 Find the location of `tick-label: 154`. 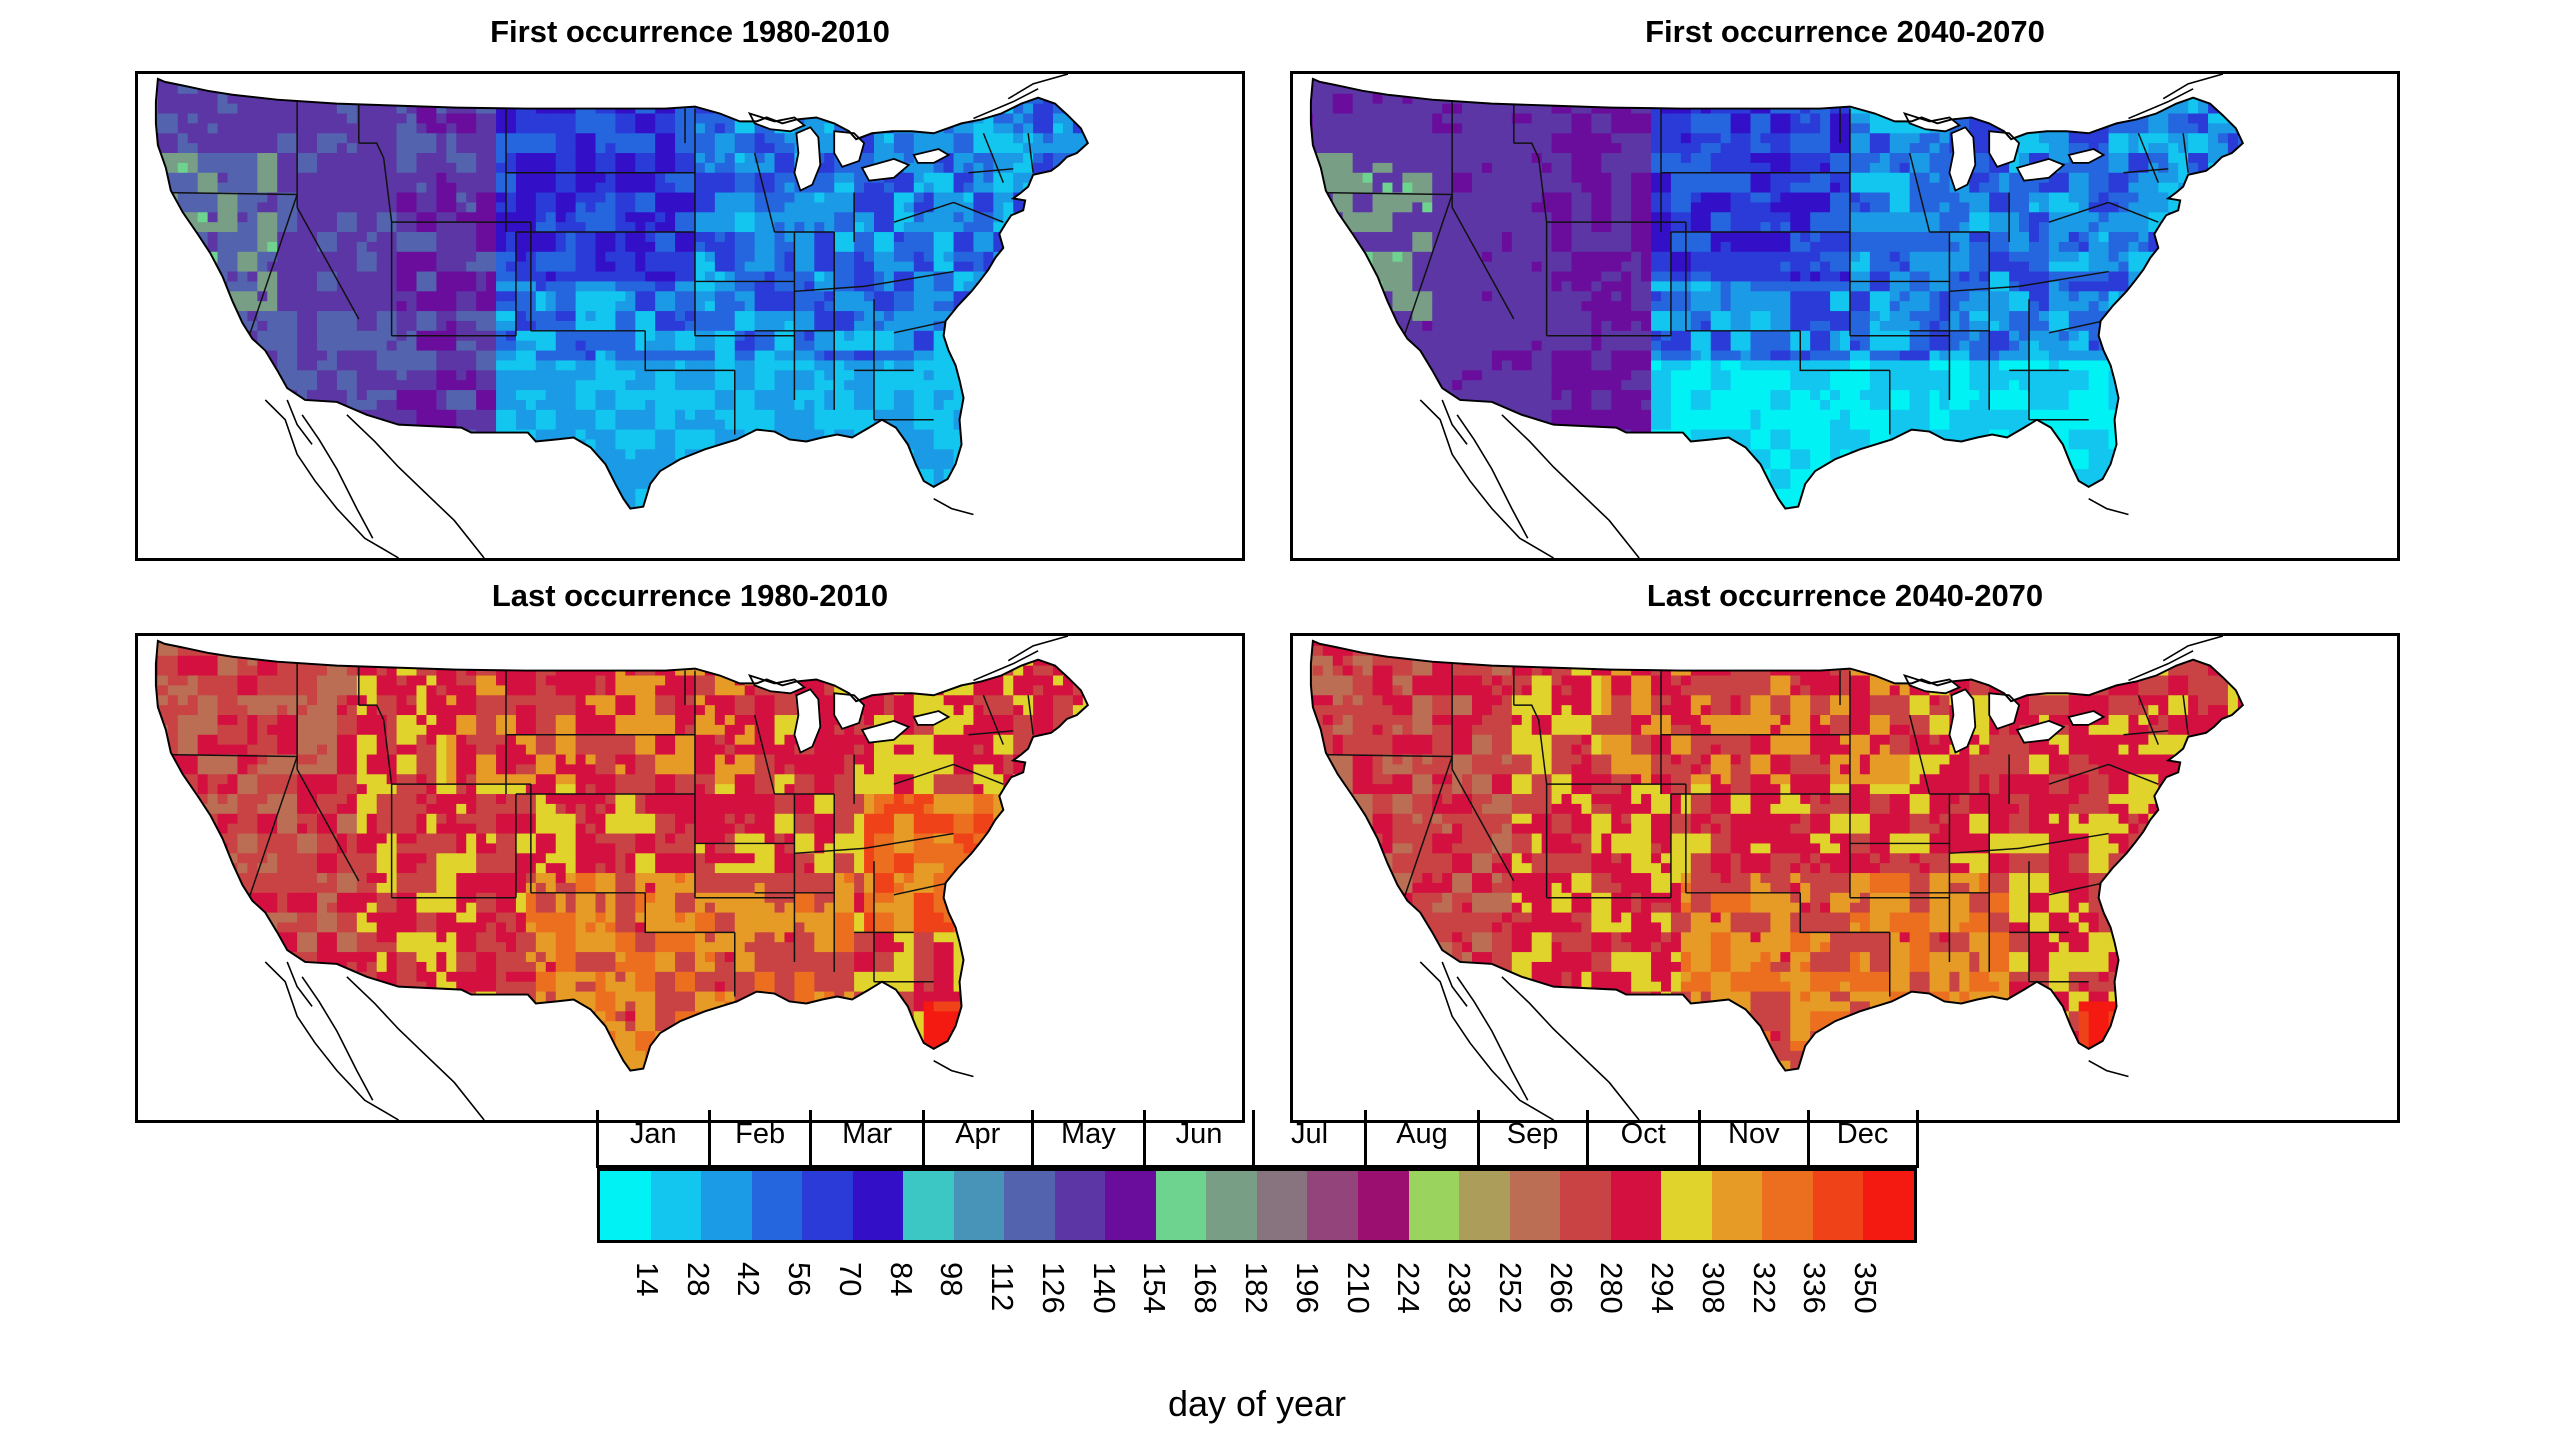

tick-label: 154 is located at coordinates (1154, 1288).